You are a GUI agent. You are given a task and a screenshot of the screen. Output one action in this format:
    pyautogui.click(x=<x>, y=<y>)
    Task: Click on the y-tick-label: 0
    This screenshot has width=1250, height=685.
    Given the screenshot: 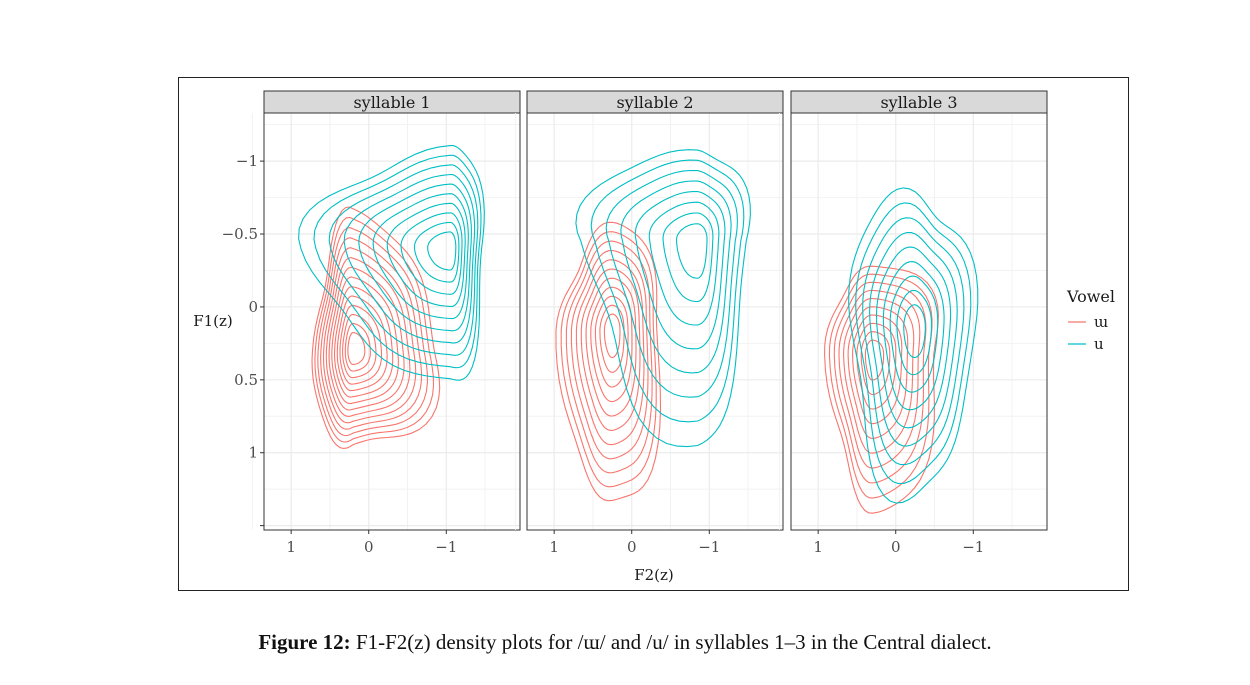 What is the action you would take?
    pyautogui.click(x=253, y=307)
    